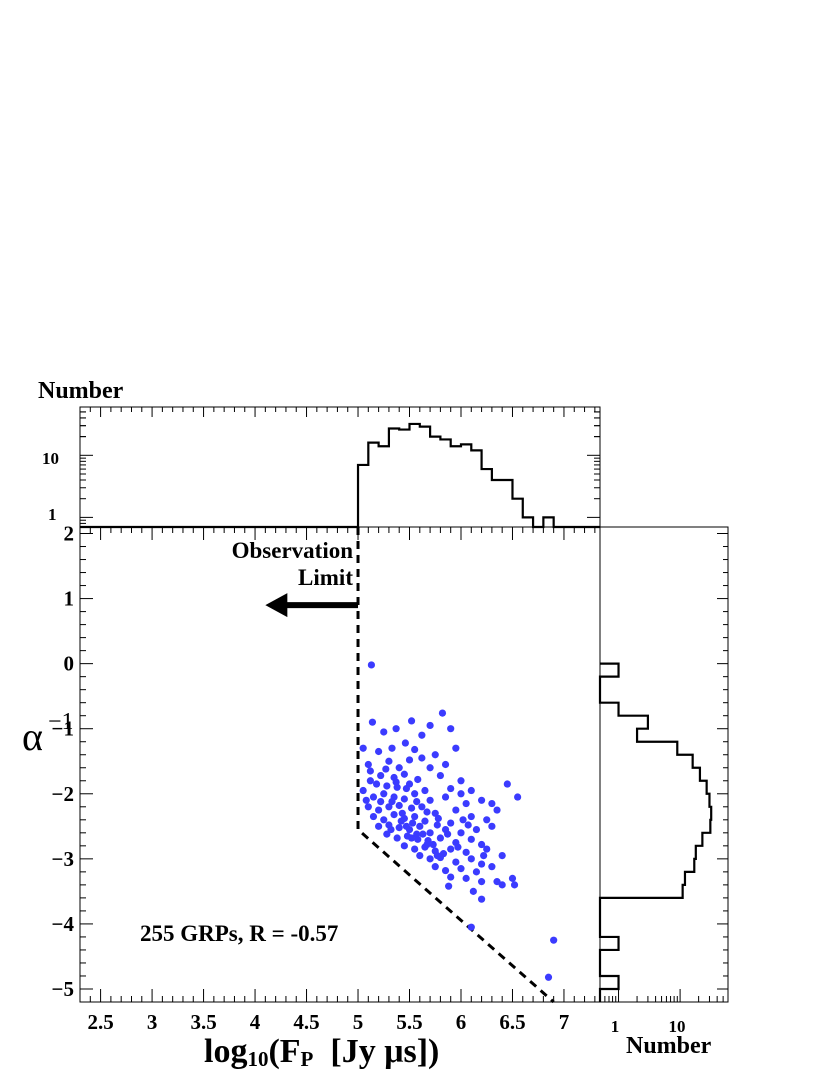  What do you see at coordinates (615, 1026) in the screenshot?
I see `right-histogram-xtick-1: 1` at bounding box center [615, 1026].